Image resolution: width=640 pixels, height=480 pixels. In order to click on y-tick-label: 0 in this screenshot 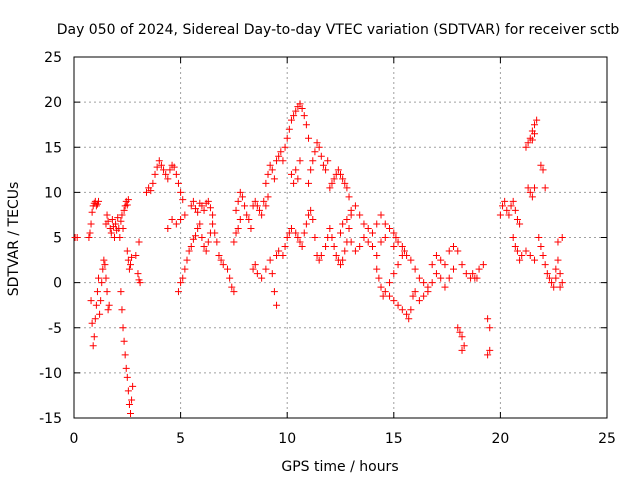, I will do `click(57, 284)`.